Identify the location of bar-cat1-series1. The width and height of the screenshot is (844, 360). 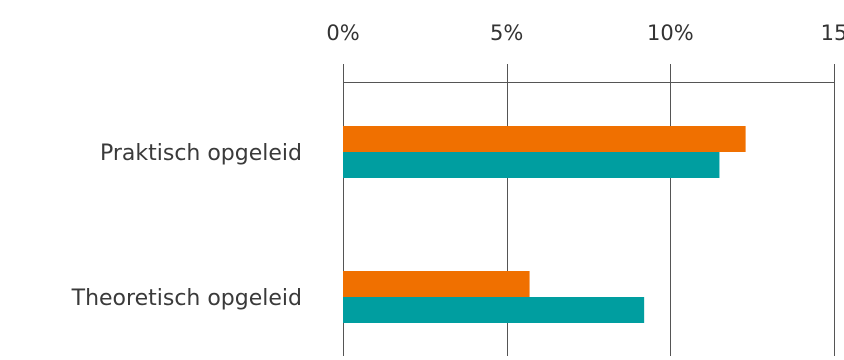
(494, 310).